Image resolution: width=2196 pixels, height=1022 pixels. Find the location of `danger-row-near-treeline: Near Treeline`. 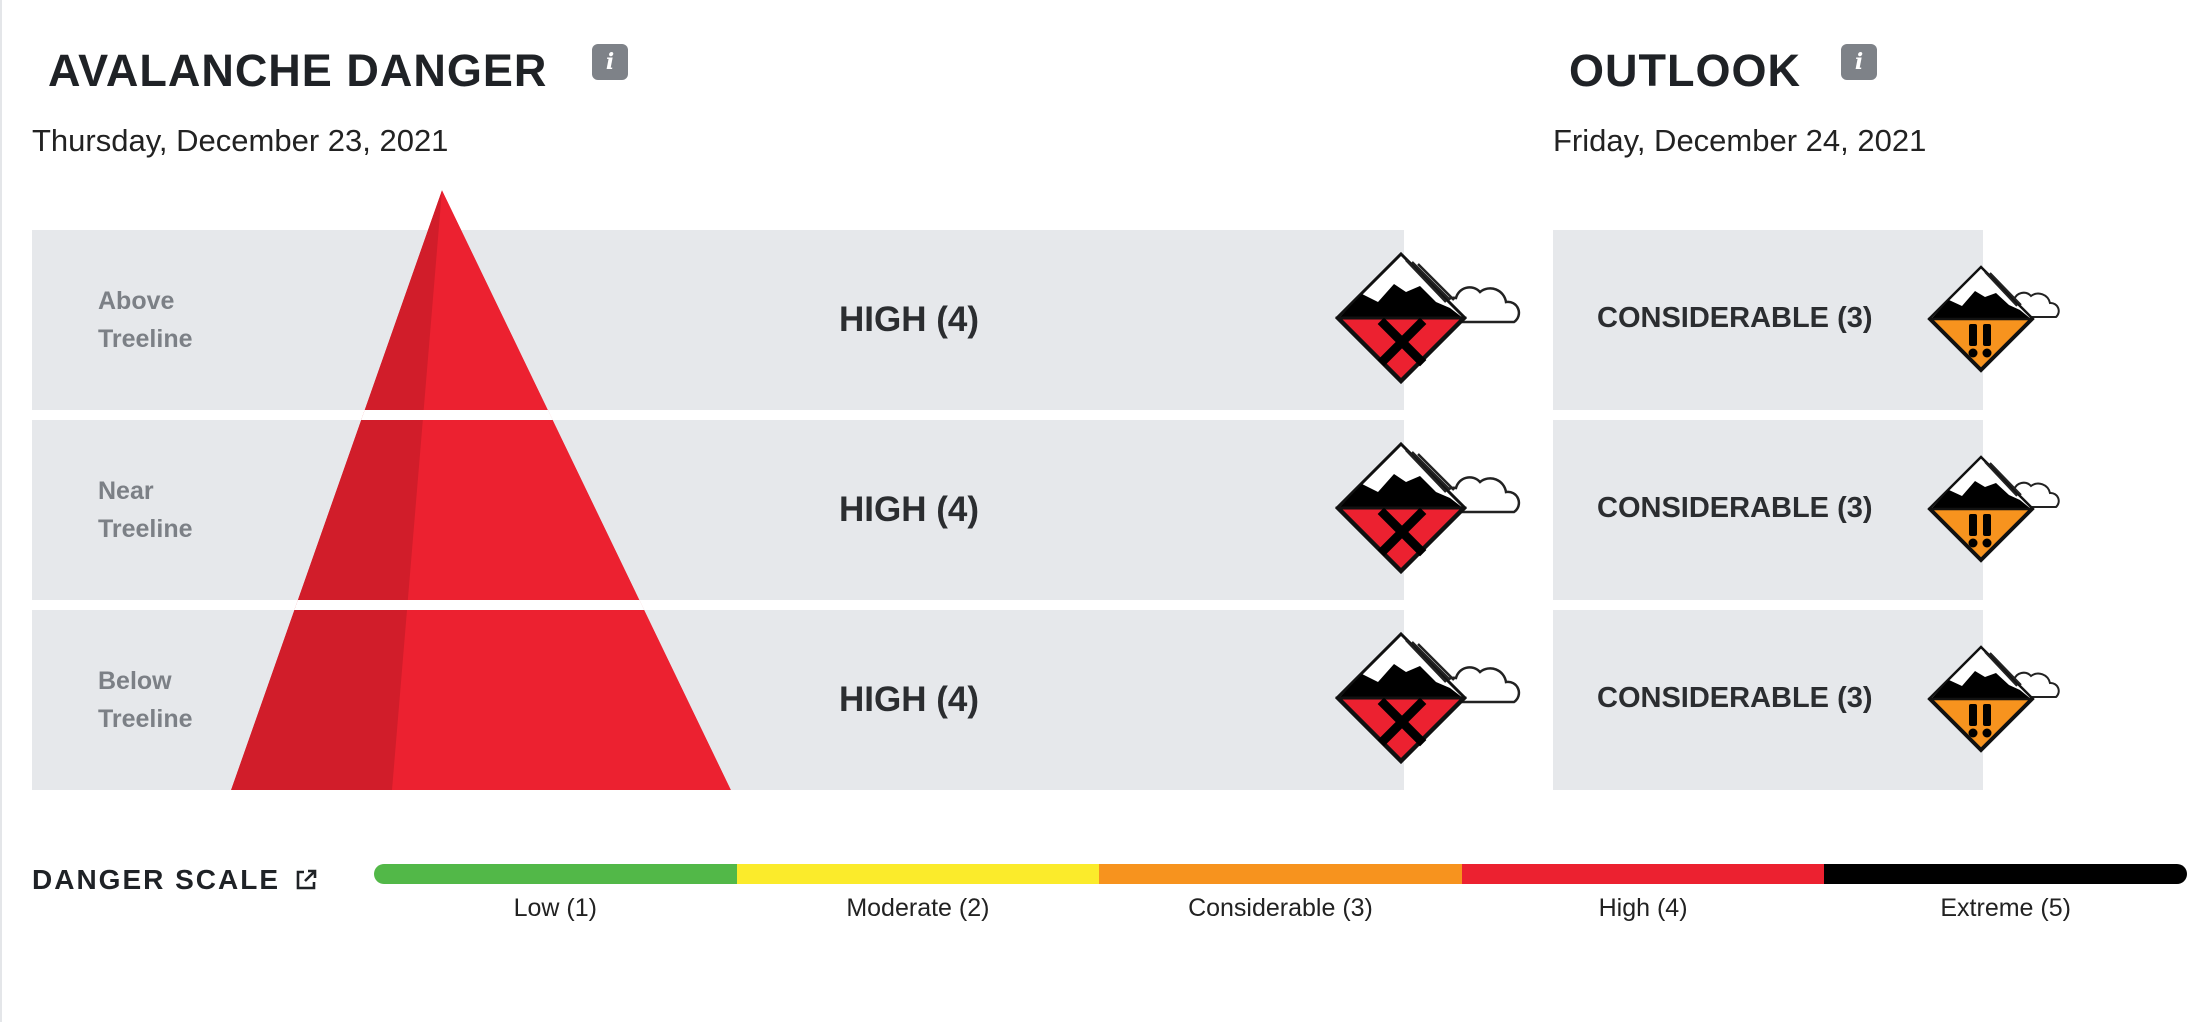

danger-row-near-treeline: Near Treeline is located at coordinates (718, 510).